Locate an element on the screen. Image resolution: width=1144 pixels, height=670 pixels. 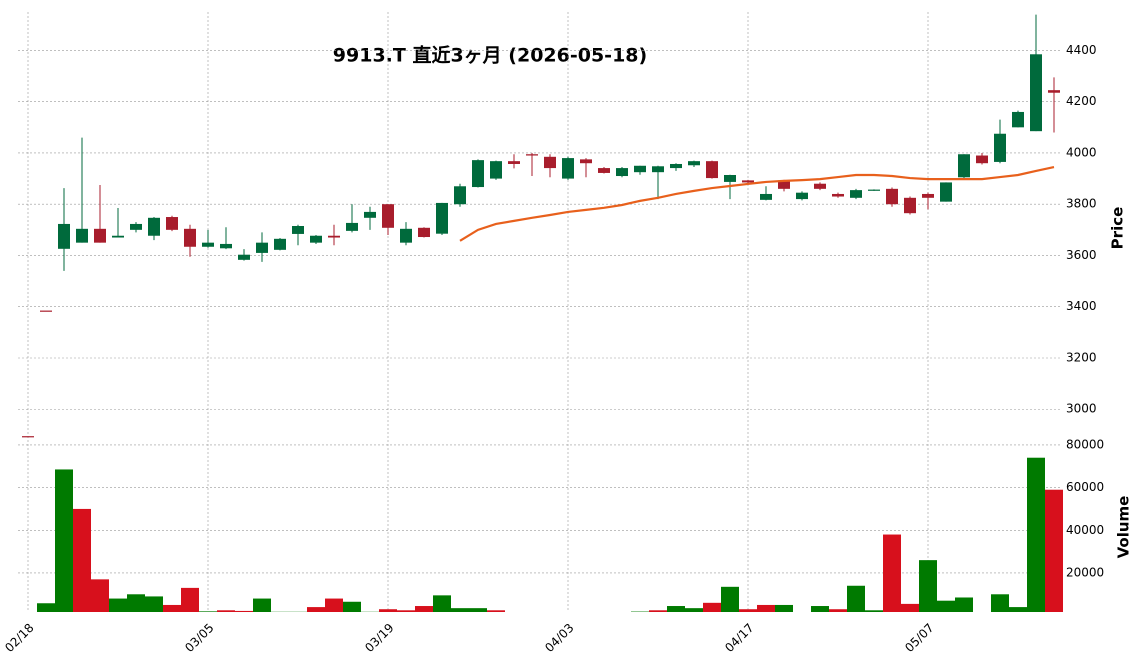
x-tick-label: 04/03 is located at coordinates (559, 638).